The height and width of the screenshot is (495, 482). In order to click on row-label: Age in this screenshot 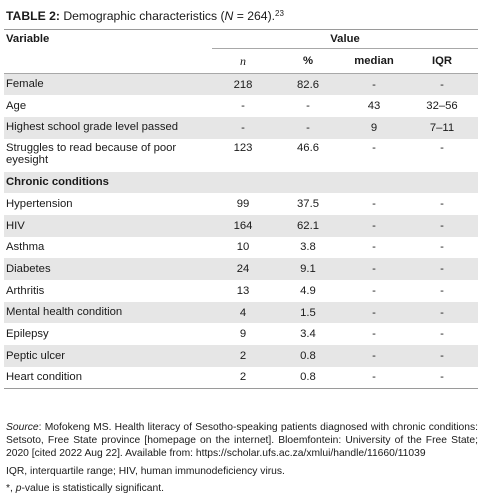, I will do `click(16, 105)`.